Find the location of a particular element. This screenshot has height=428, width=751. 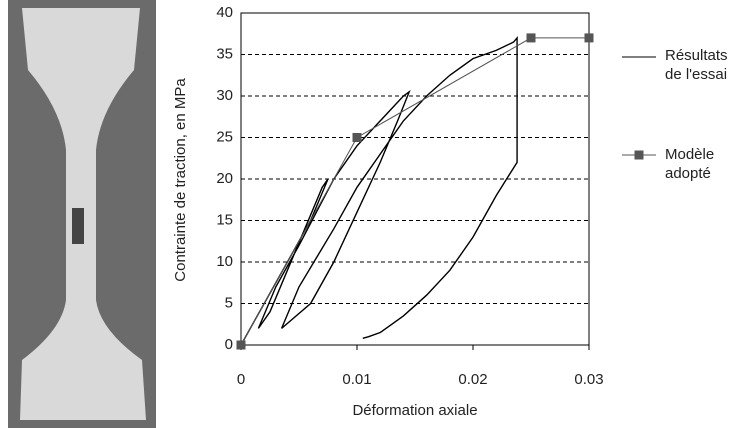

x-tick-label: 0.03 is located at coordinates (588, 379).